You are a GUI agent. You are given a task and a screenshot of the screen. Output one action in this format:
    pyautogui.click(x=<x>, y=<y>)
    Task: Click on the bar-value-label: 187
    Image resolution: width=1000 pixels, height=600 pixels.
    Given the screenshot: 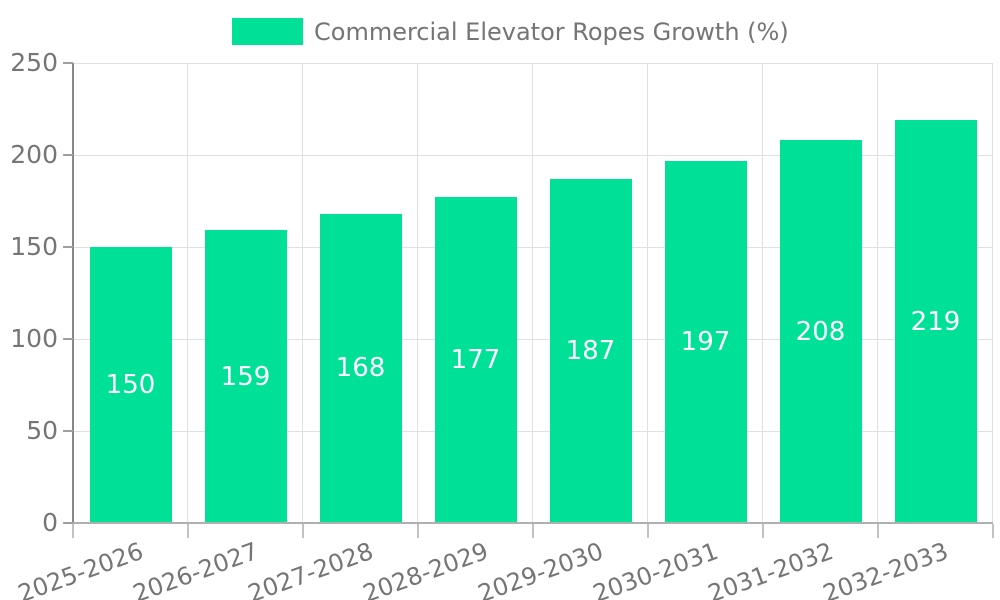 What is the action you would take?
    pyautogui.click(x=590, y=350)
    